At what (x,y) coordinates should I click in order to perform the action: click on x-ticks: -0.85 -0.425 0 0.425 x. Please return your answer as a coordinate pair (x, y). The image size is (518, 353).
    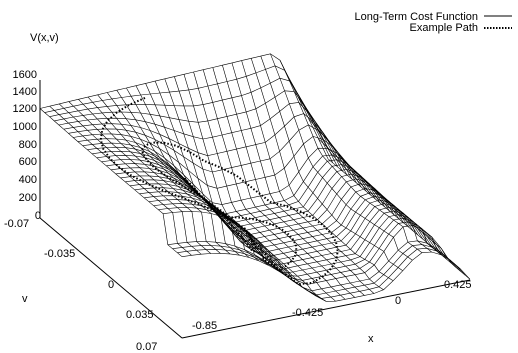
    Looking at the image, I should click on (332, 312).